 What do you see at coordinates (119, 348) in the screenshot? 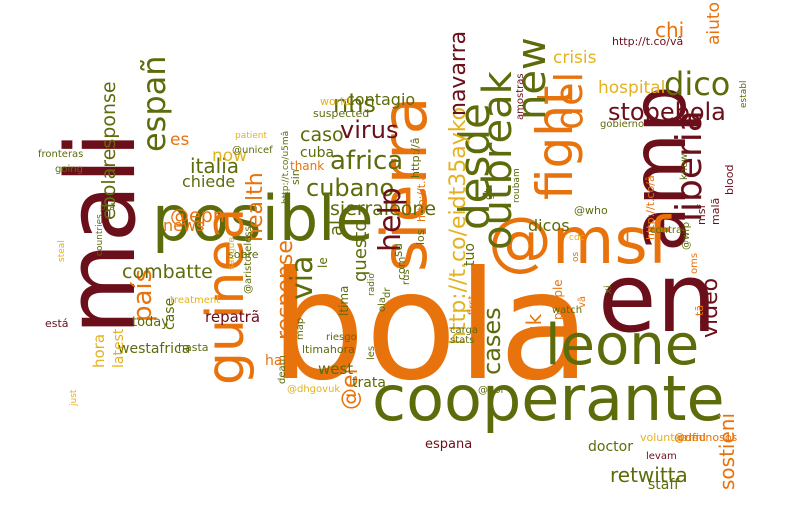
I see `word-latest-61: latest` at bounding box center [119, 348].